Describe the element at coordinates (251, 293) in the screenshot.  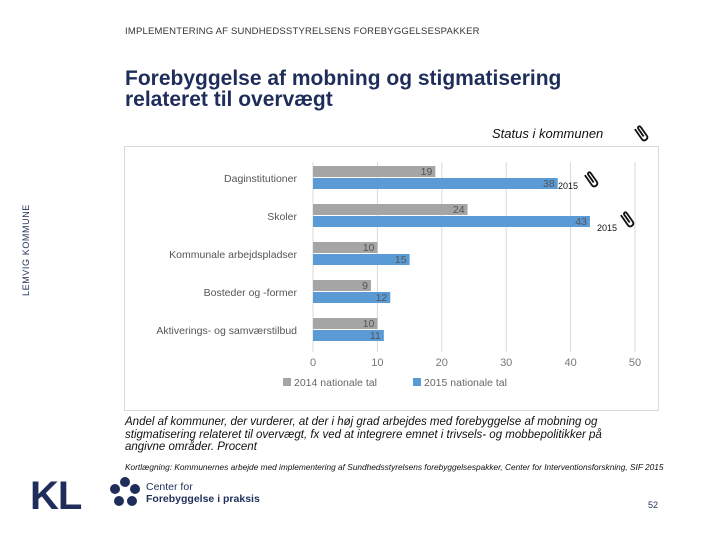
I see `category-label: Bosteder og -former` at that location.